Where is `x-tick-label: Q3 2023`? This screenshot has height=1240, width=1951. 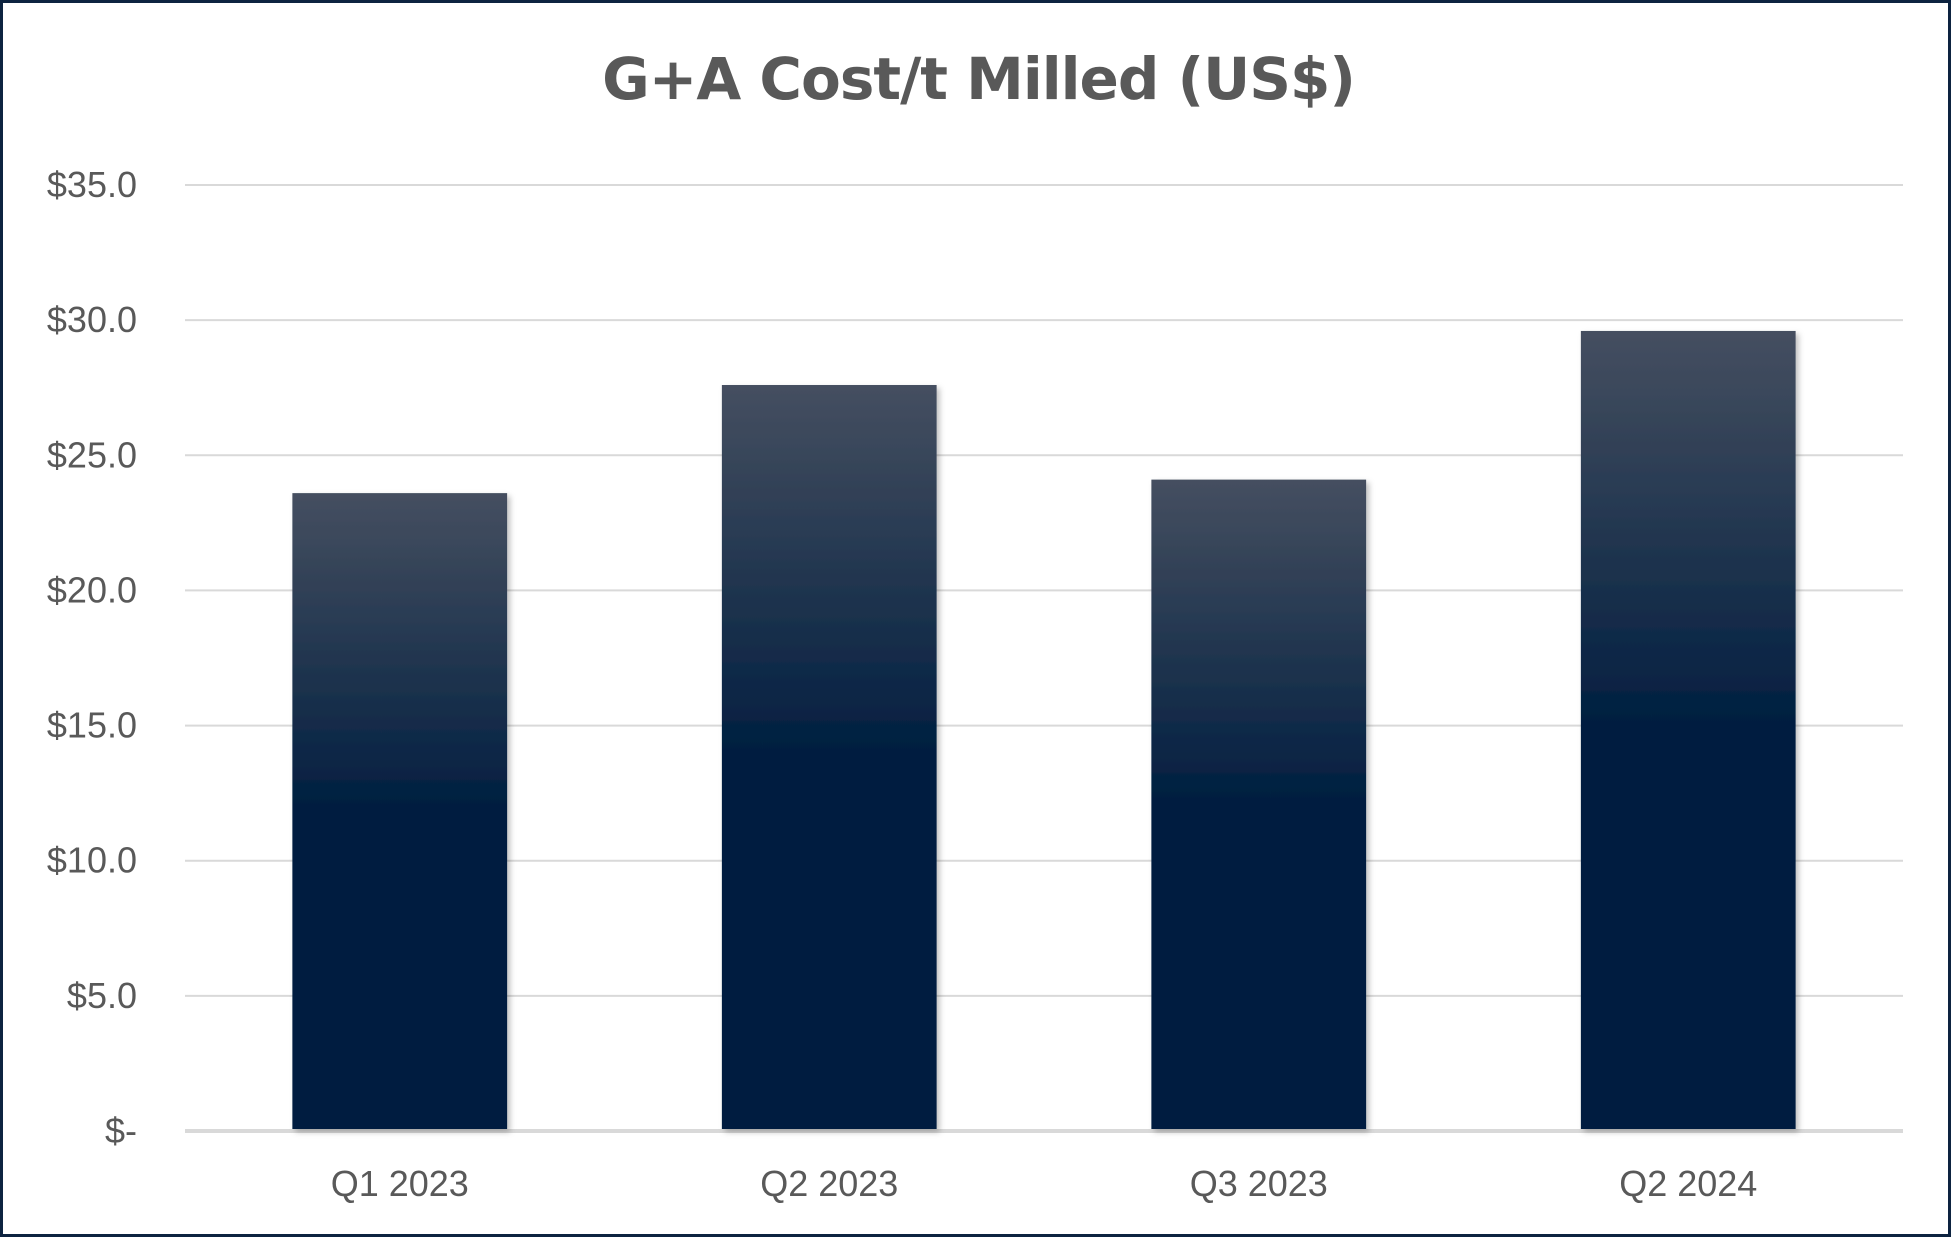 x-tick-label: Q3 2023 is located at coordinates (1259, 1183).